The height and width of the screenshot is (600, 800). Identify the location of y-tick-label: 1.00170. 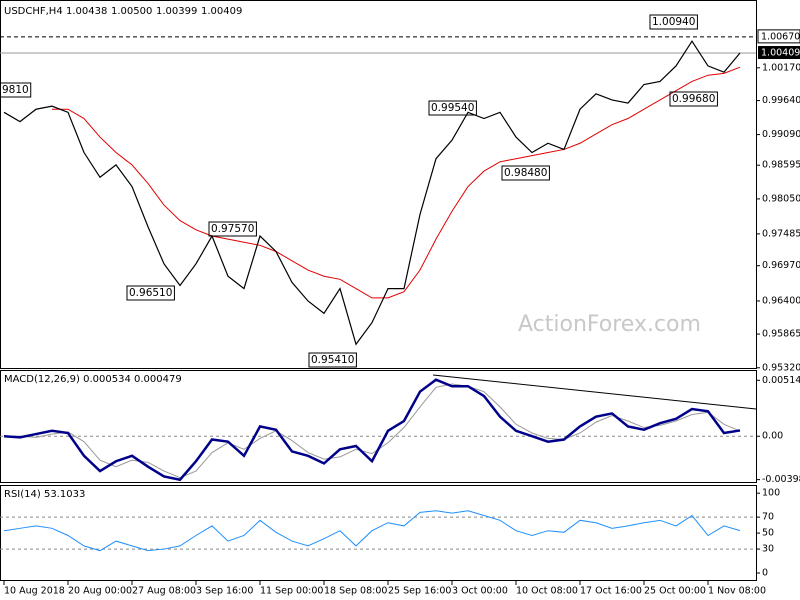
(781, 67).